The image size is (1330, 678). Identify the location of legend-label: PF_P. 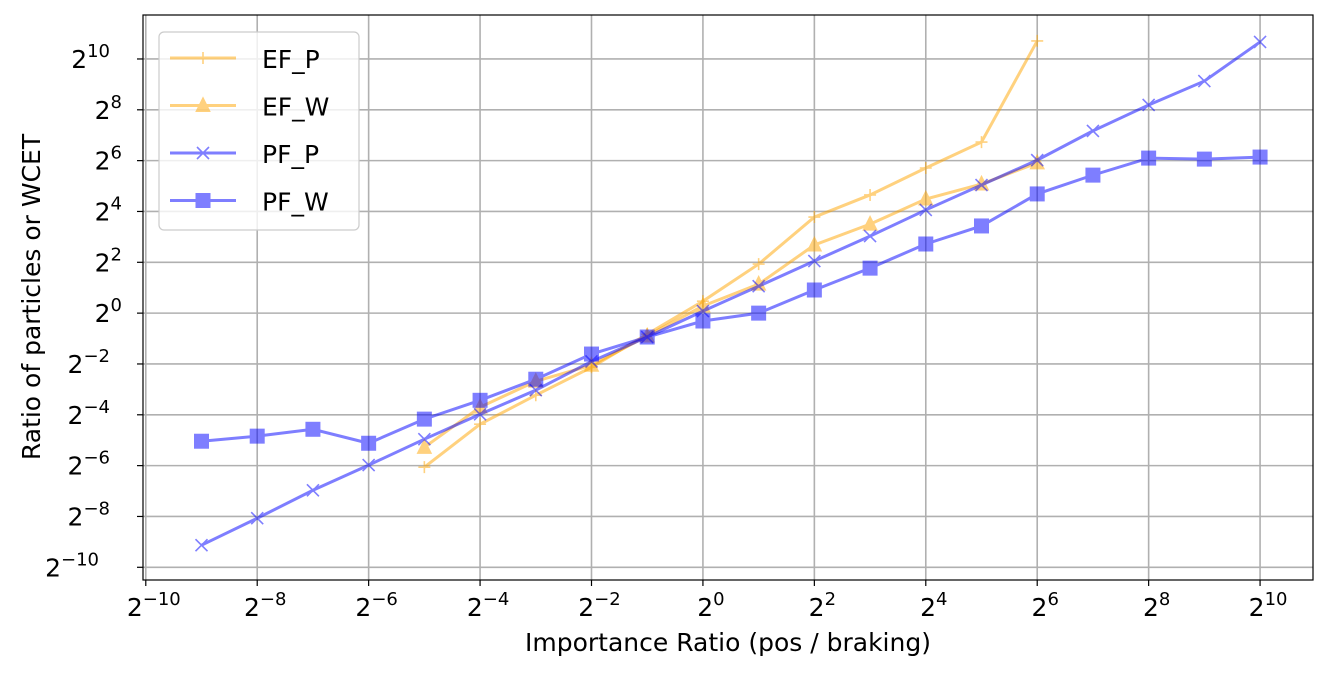
(290, 154).